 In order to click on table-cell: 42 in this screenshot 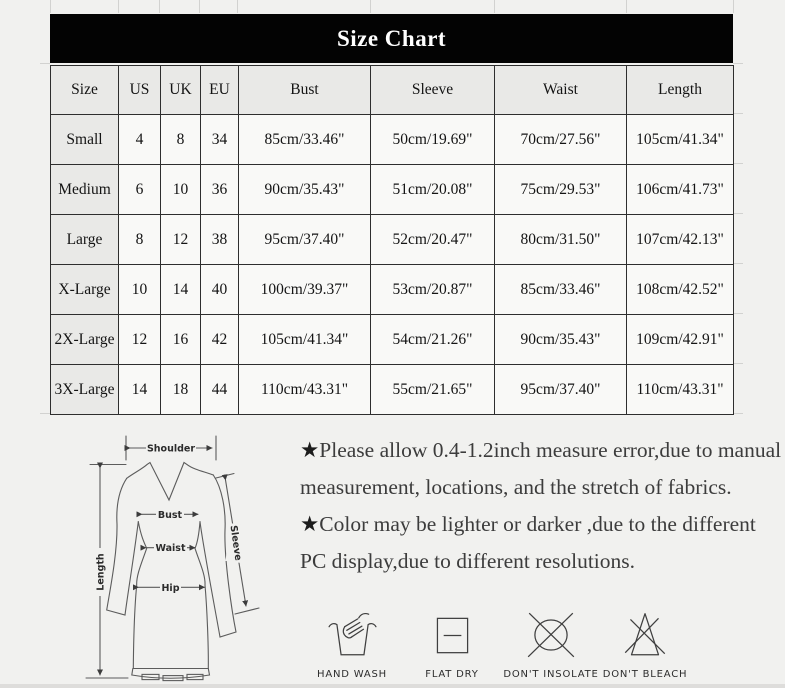, I will do `click(219, 339)`.